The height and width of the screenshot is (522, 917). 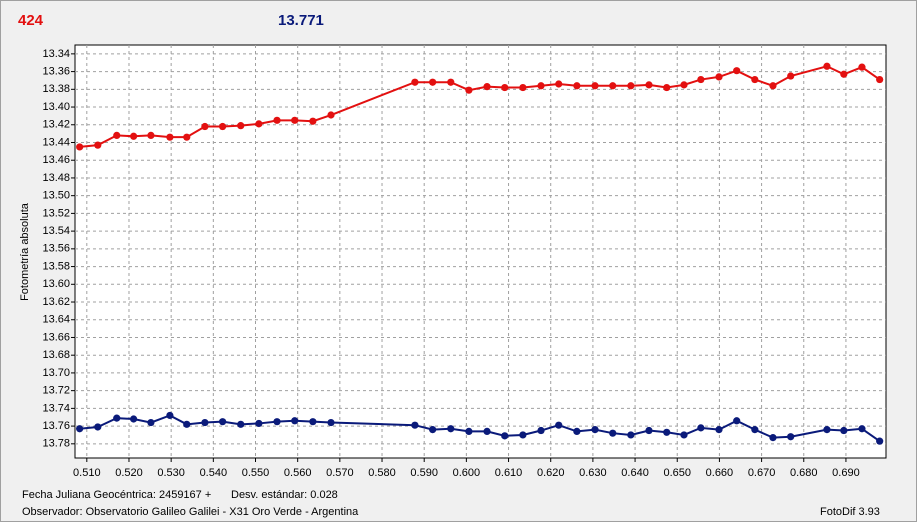 What do you see at coordinates (56, 426) in the screenshot?
I see `y-tick-label: 13.76` at bounding box center [56, 426].